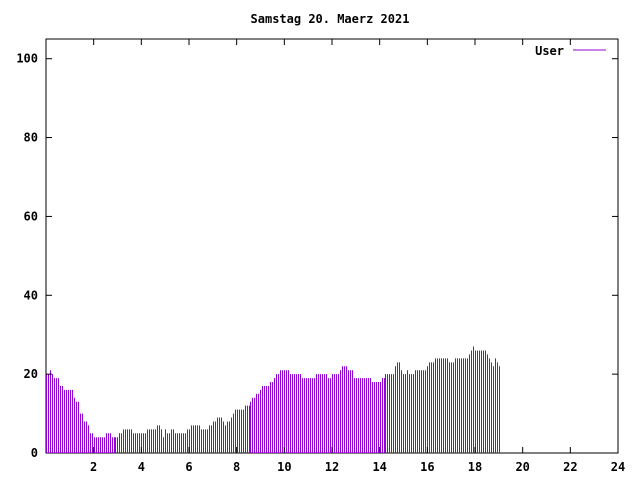  Describe the element at coordinates (284, 467) in the screenshot. I see `x-tick-label: 10` at that location.